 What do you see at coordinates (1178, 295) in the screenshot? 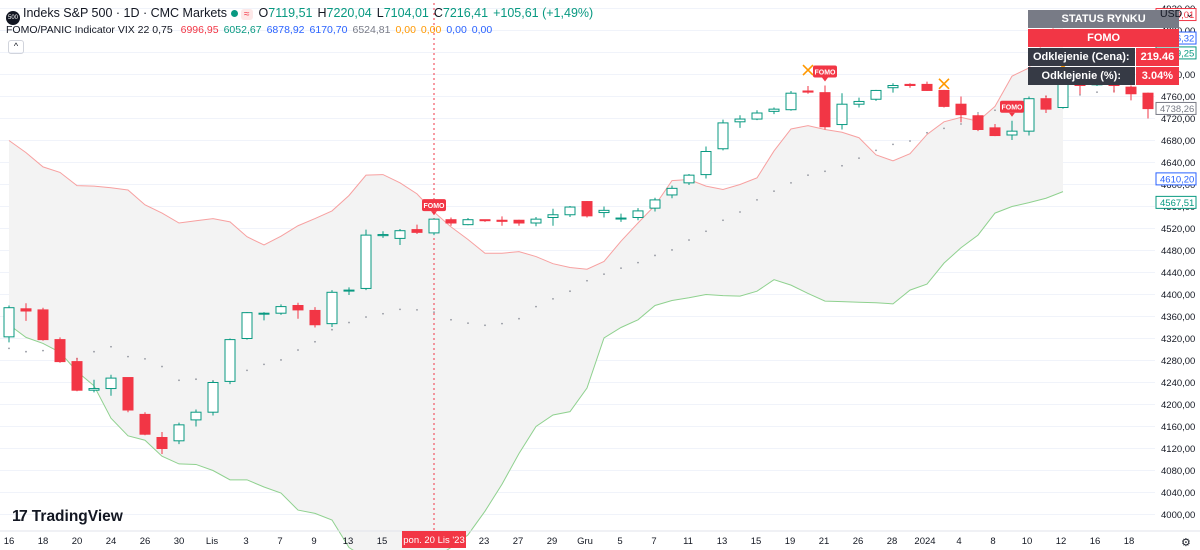
I see `y-tick-label: 4400,00` at bounding box center [1178, 295].